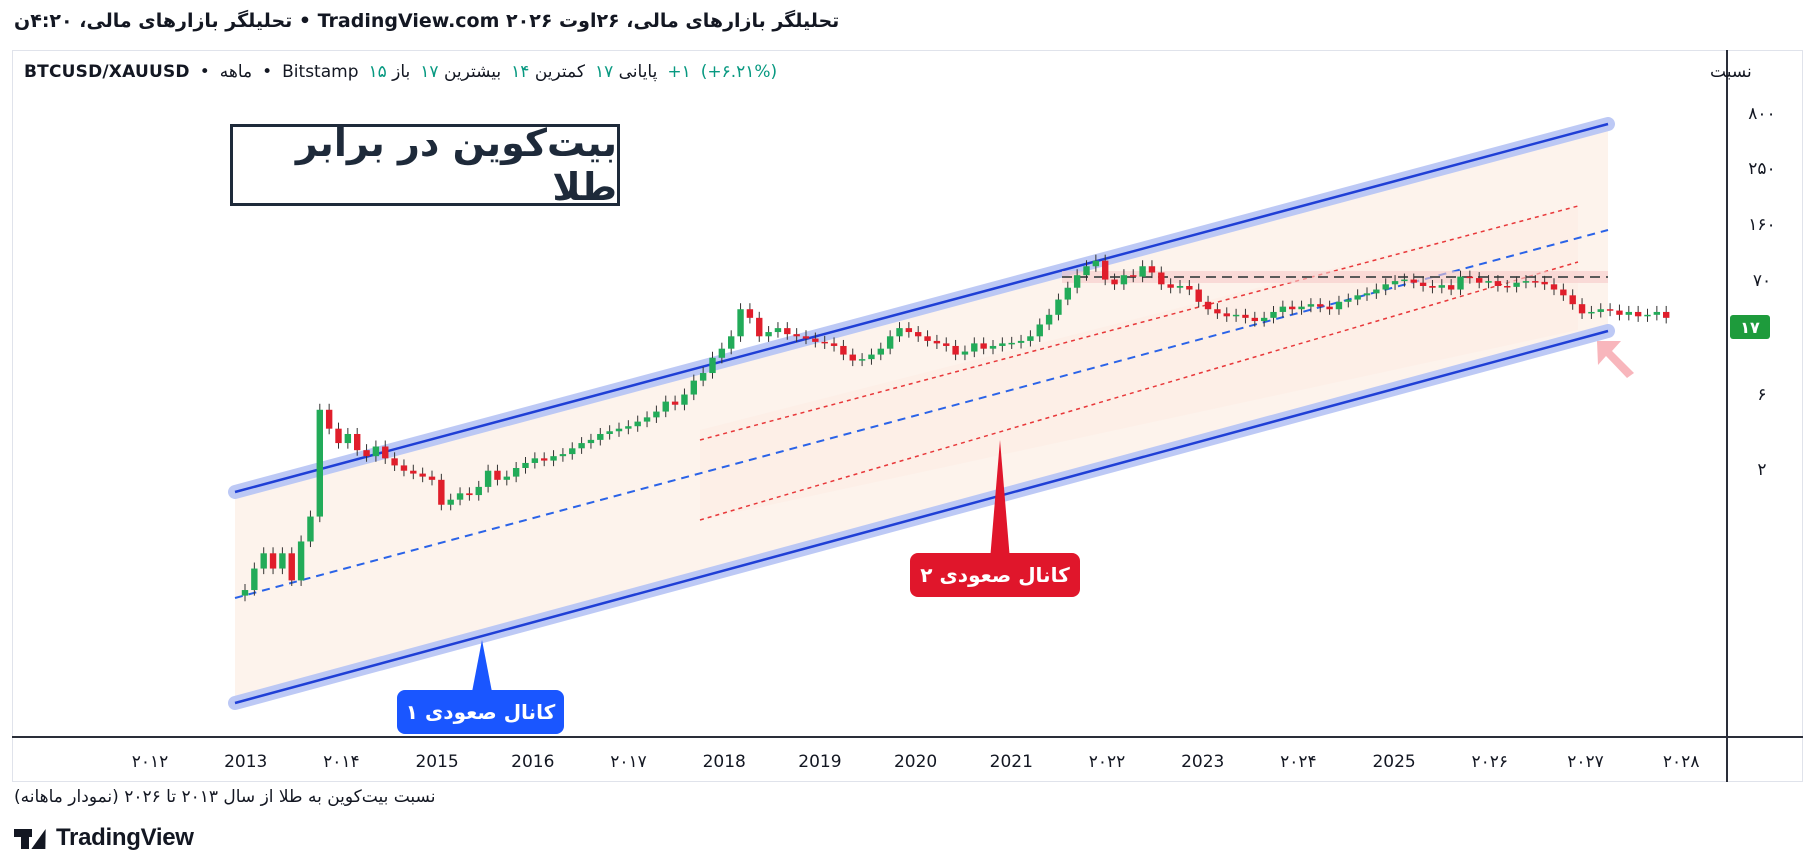 Image resolution: width=1813 pixels, height=868 pixels. I want to click on tradingview-logo: TradingView, so click(104, 838).